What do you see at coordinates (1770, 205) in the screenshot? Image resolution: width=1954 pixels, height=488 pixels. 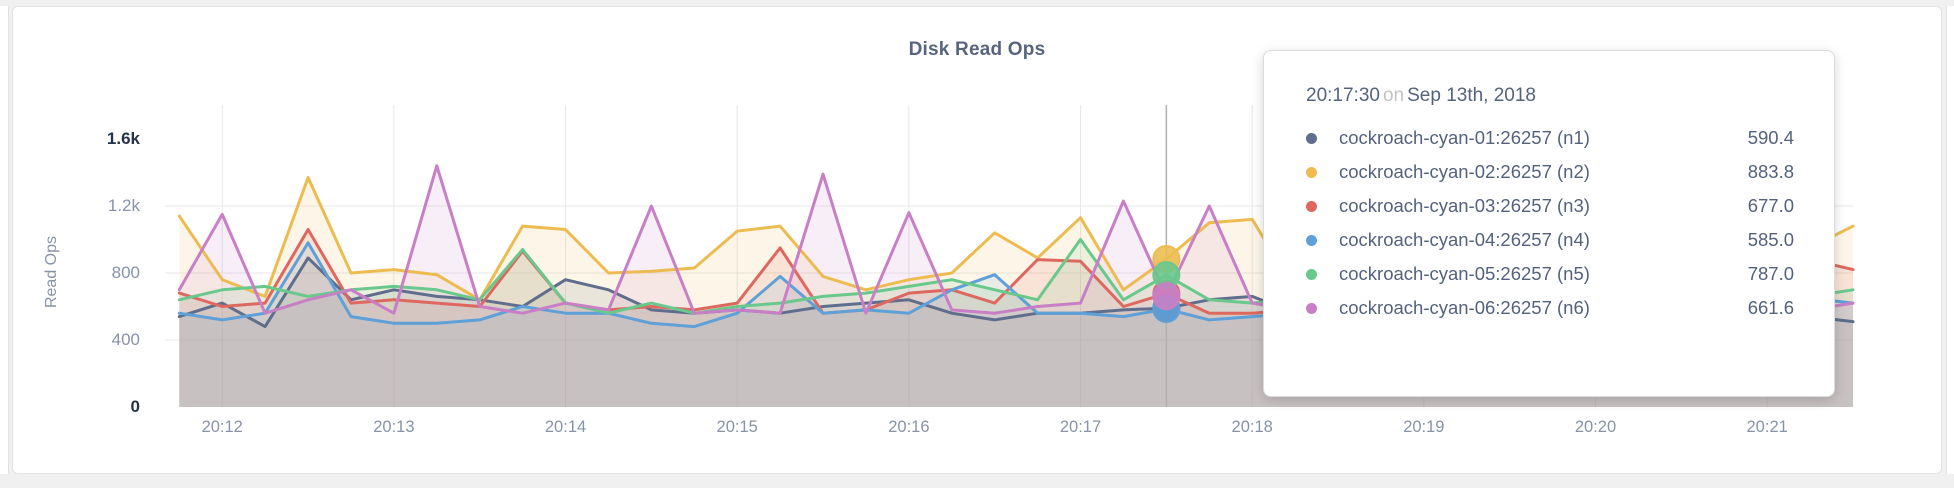 I see `tooltip-series-value: 677.0` at bounding box center [1770, 205].